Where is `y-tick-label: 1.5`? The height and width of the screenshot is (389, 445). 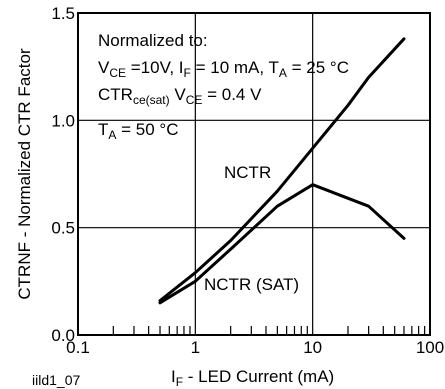
y-tick-label: 1.5 is located at coordinates (63, 13).